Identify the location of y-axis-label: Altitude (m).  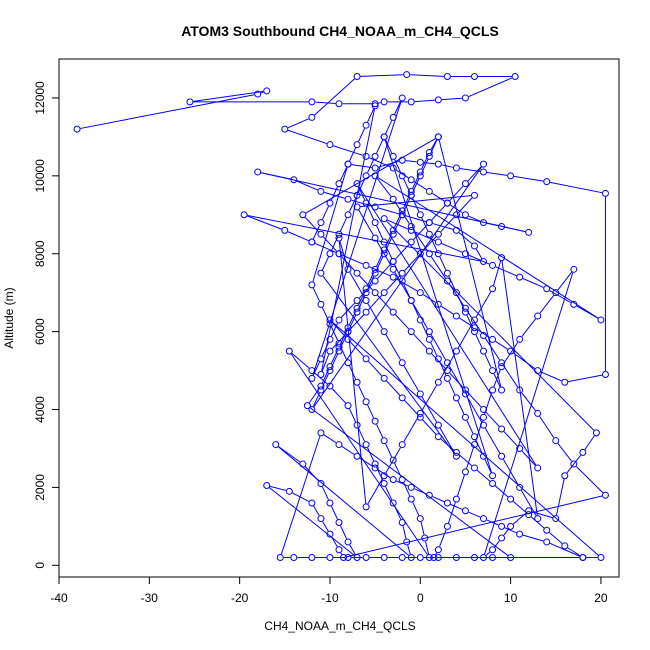
(9, 317).